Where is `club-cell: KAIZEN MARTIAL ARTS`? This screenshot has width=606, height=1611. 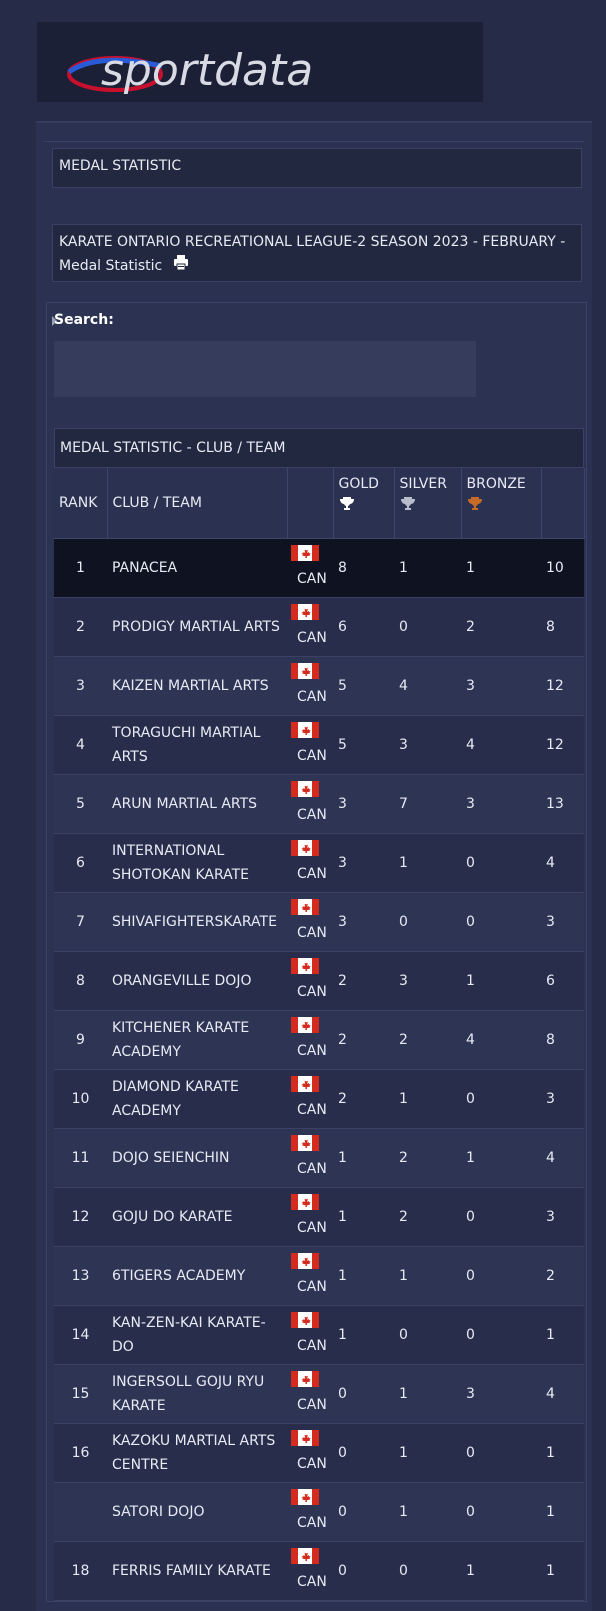
club-cell: KAIZEN MARTIAL ARTS is located at coordinates (197, 686).